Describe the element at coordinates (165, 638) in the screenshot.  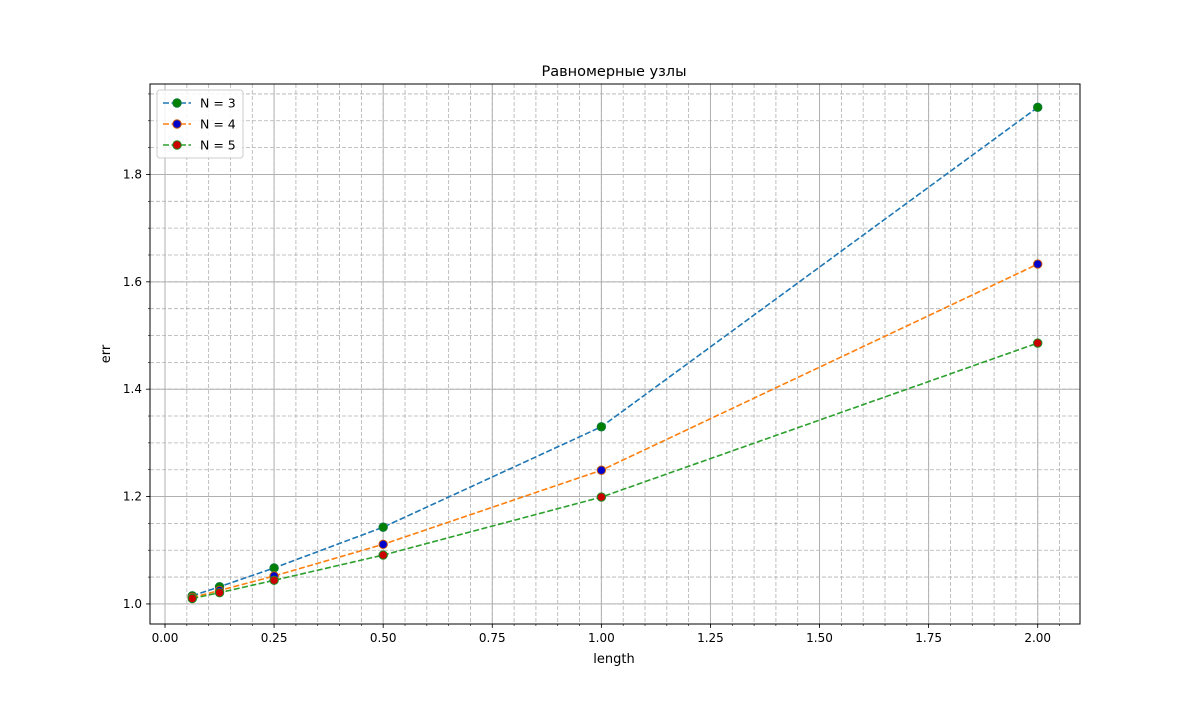
I see `x-tick-label: 0.00` at that location.